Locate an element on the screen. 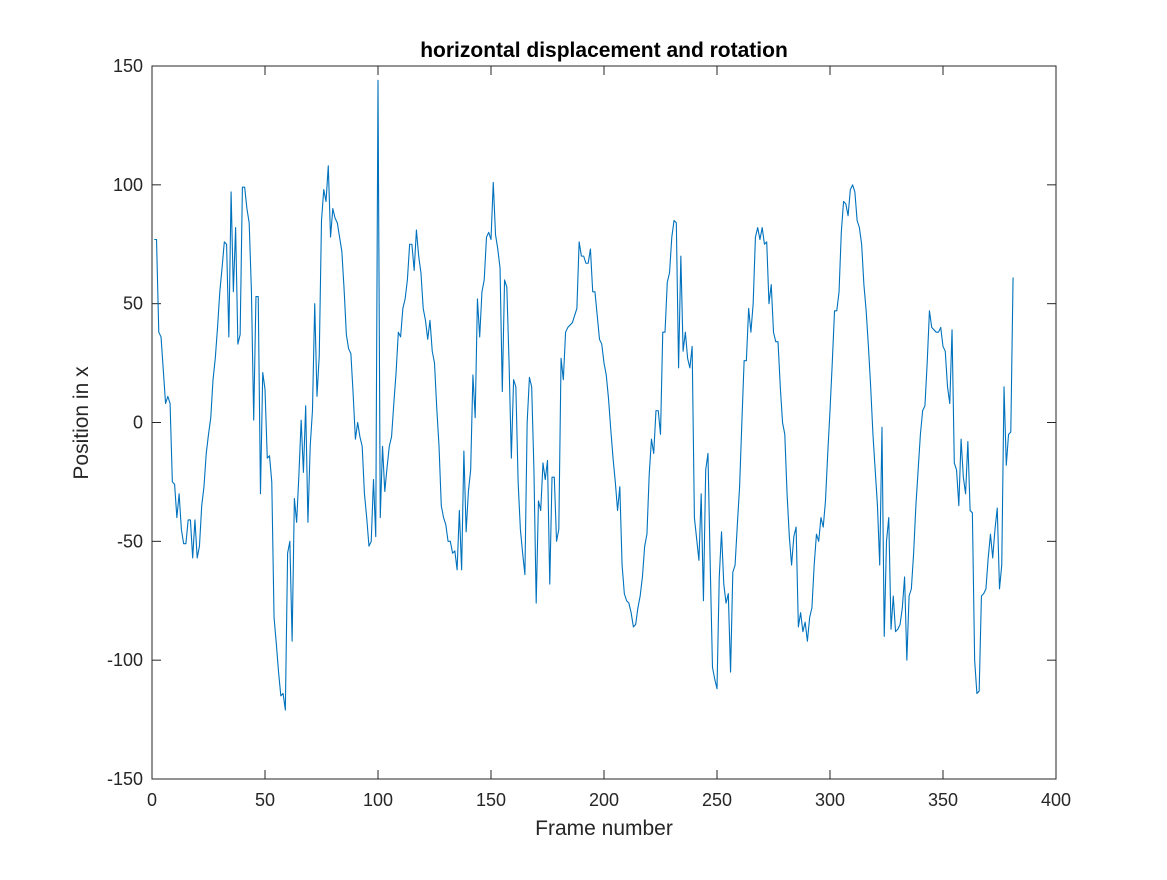 The width and height of the screenshot is (1167, 880). x-tick-label-1: 50 is located at coordinates (265, 800).